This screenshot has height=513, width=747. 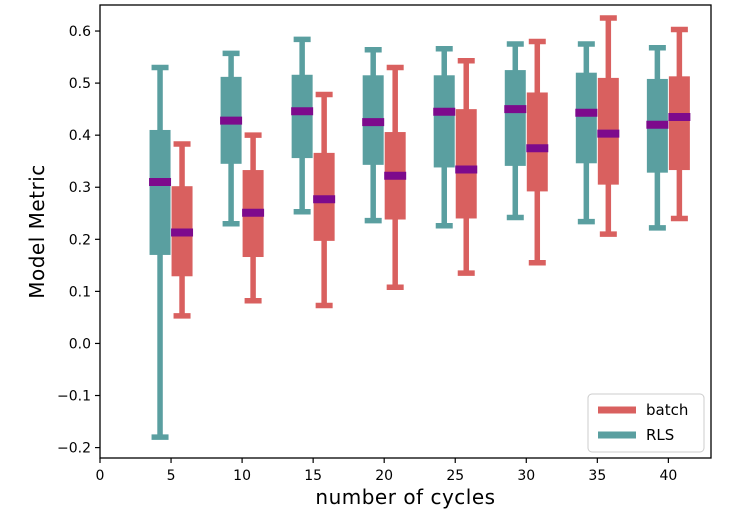 I want to click on y-tick-label: −0.1, so click(x=74, y=397).